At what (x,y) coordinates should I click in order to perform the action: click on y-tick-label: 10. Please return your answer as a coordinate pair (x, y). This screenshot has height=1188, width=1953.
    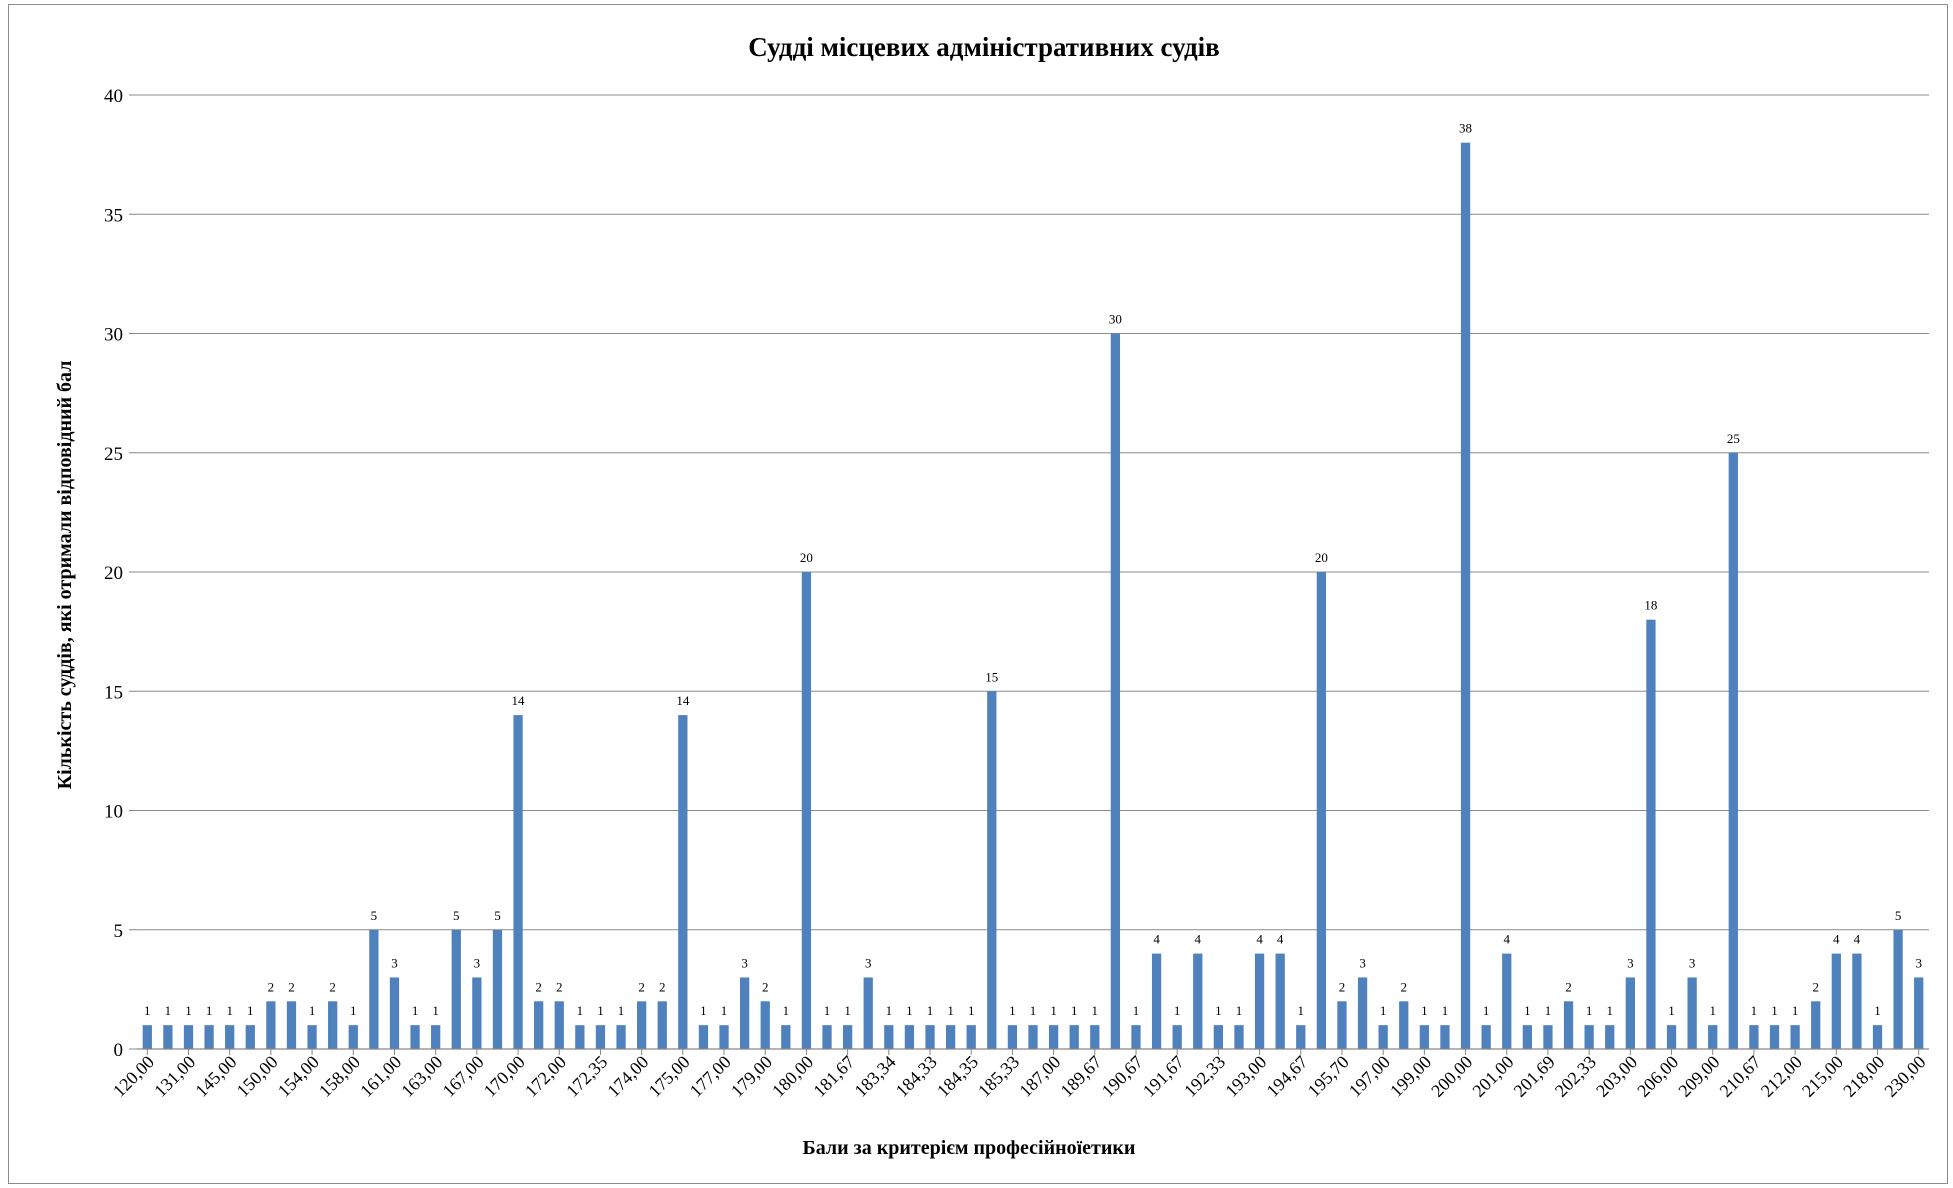
    Looking at the image, I should click on (113, 812).